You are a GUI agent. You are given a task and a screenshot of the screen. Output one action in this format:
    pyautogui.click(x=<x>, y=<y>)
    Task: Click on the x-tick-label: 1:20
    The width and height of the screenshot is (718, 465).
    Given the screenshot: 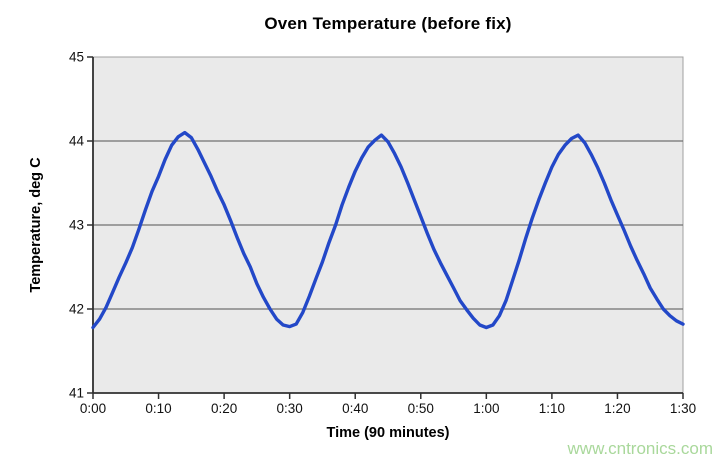 What is the action you would take?
    pyautogui.click(x=617, y=408)
    